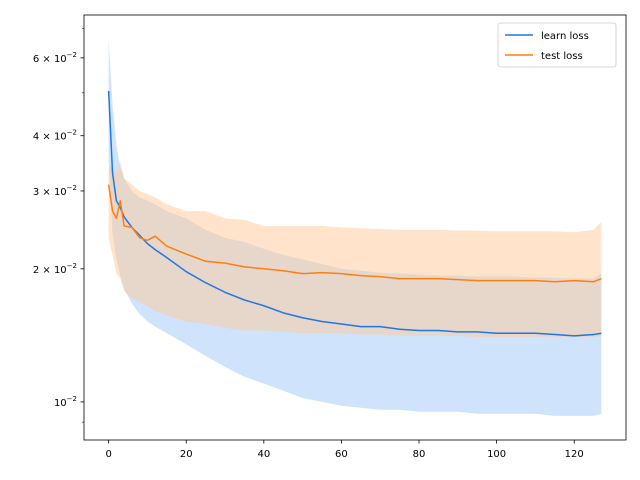 This screenshot has width=640, height=480. I want to click on x-tick-label: 40, so click(263, 454).